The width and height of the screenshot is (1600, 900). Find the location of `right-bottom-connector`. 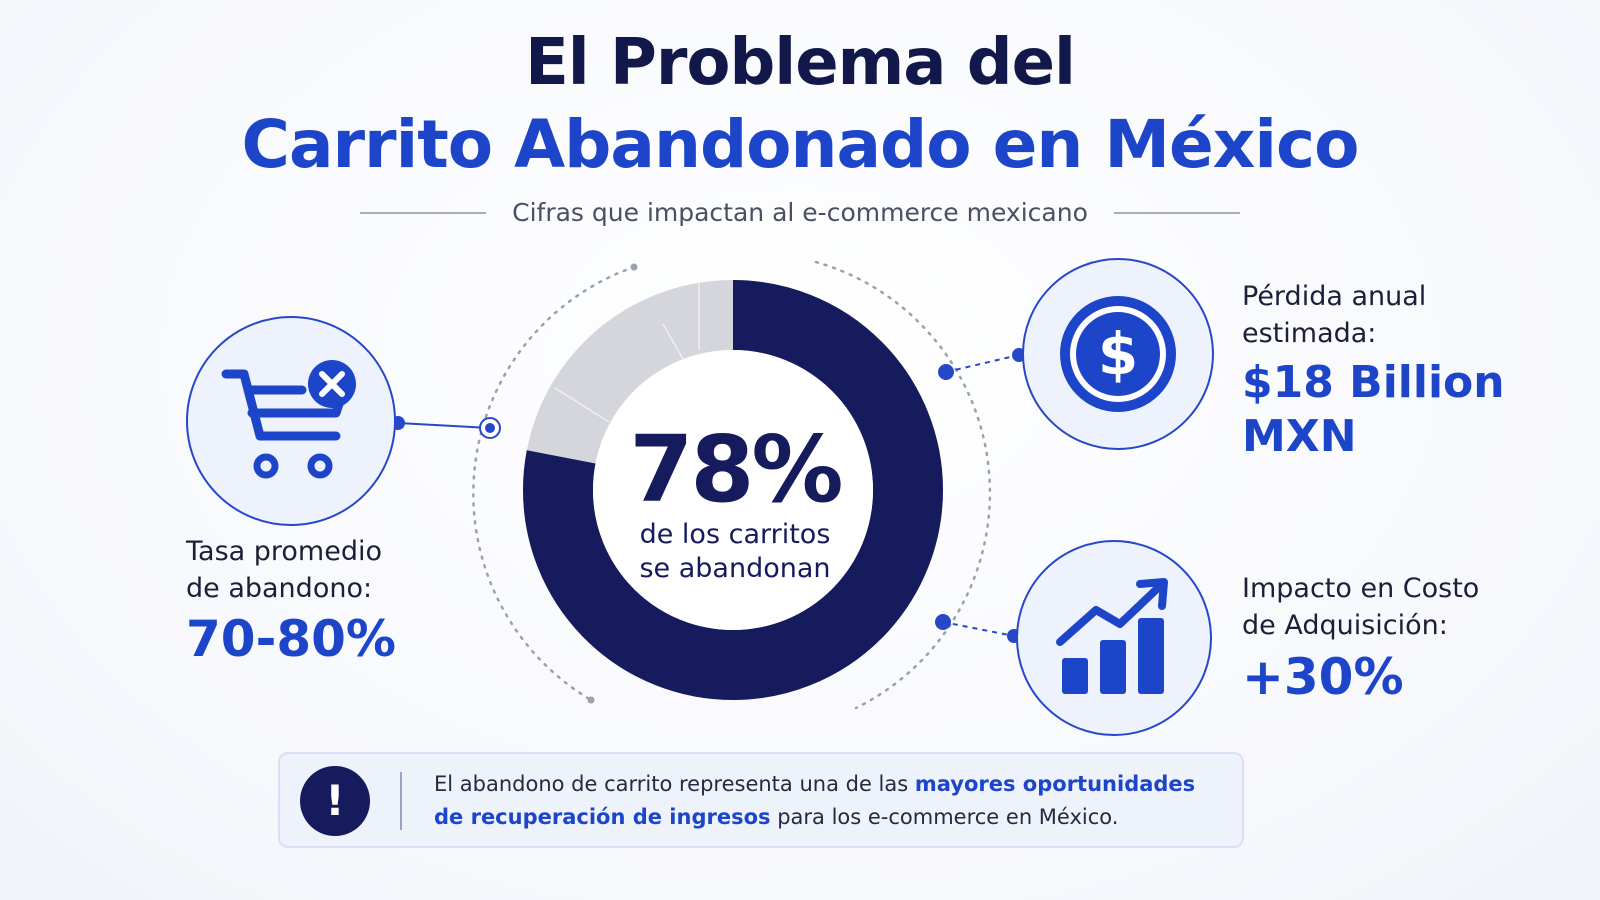

right-bottom-connector is located at coordinates (978, 629).